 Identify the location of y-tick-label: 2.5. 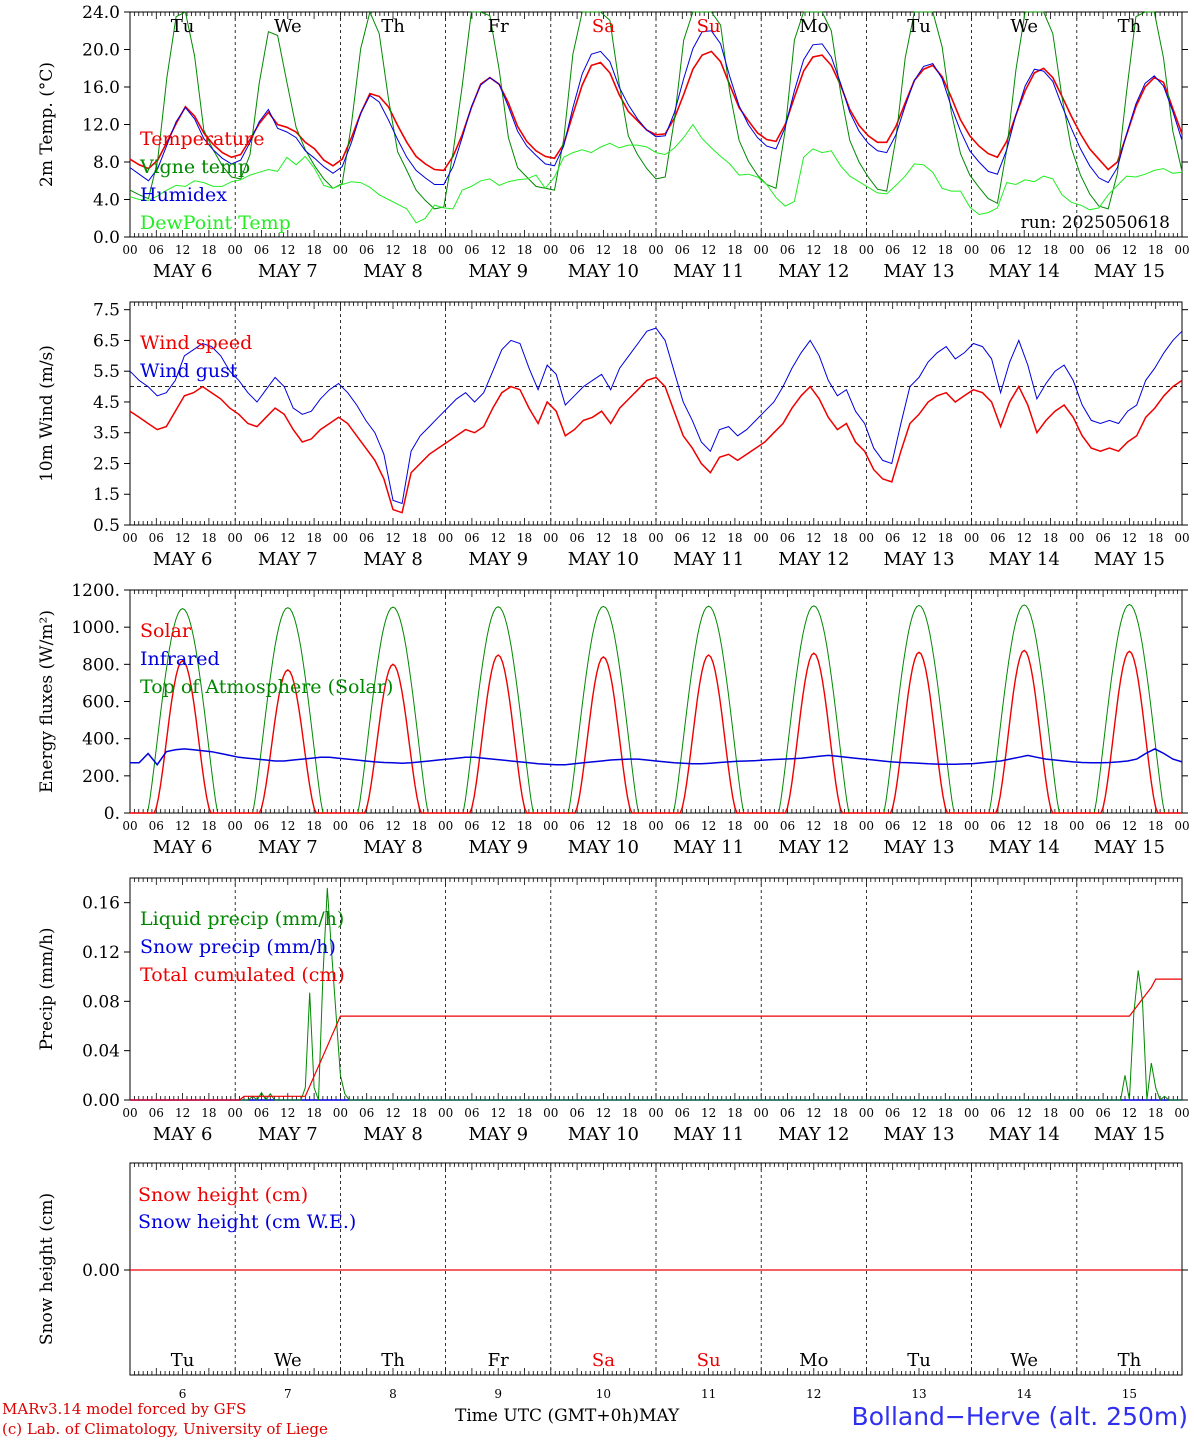
(106, 464).